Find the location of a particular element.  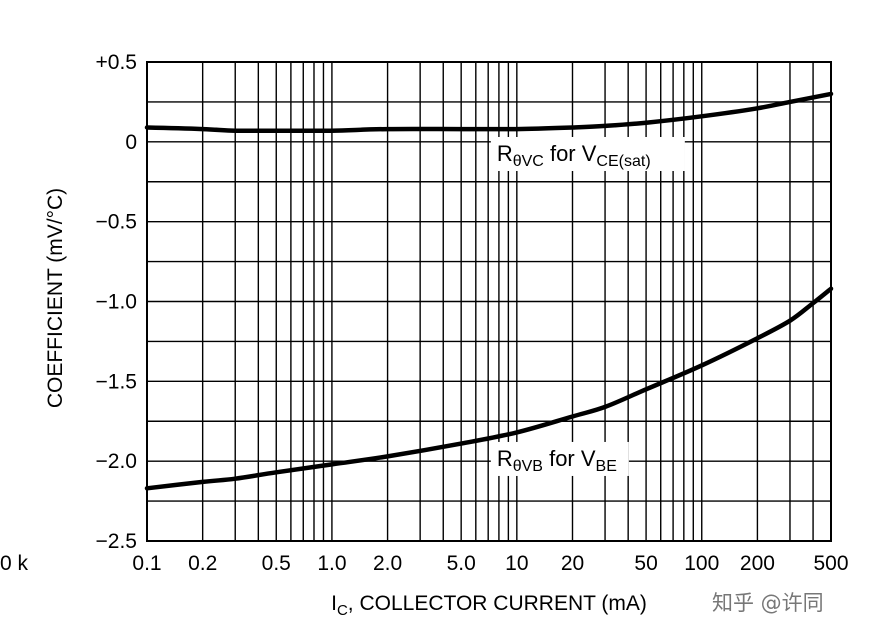

x-axis-title-rest: , COLLECTOR CURRENT (mA) is located at coordinates (497, 603).